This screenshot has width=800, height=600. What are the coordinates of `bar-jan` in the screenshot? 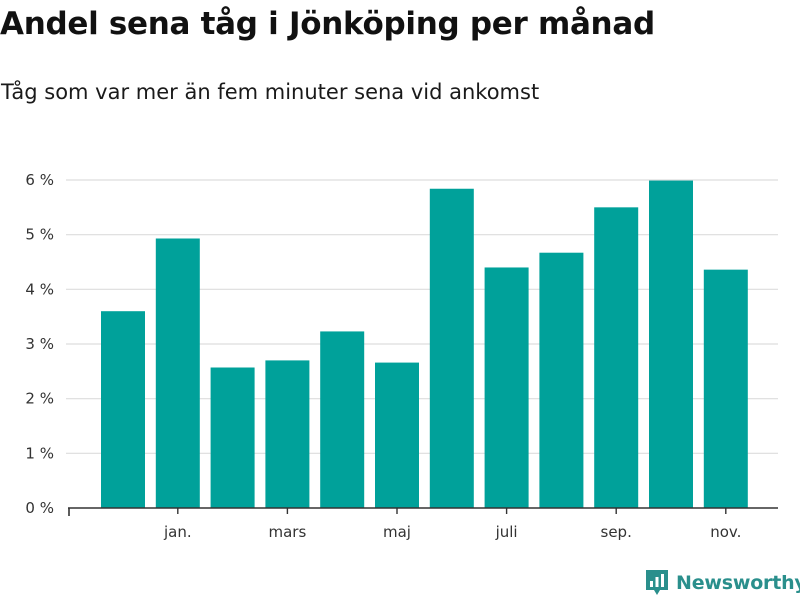 It's located at (177, 373).